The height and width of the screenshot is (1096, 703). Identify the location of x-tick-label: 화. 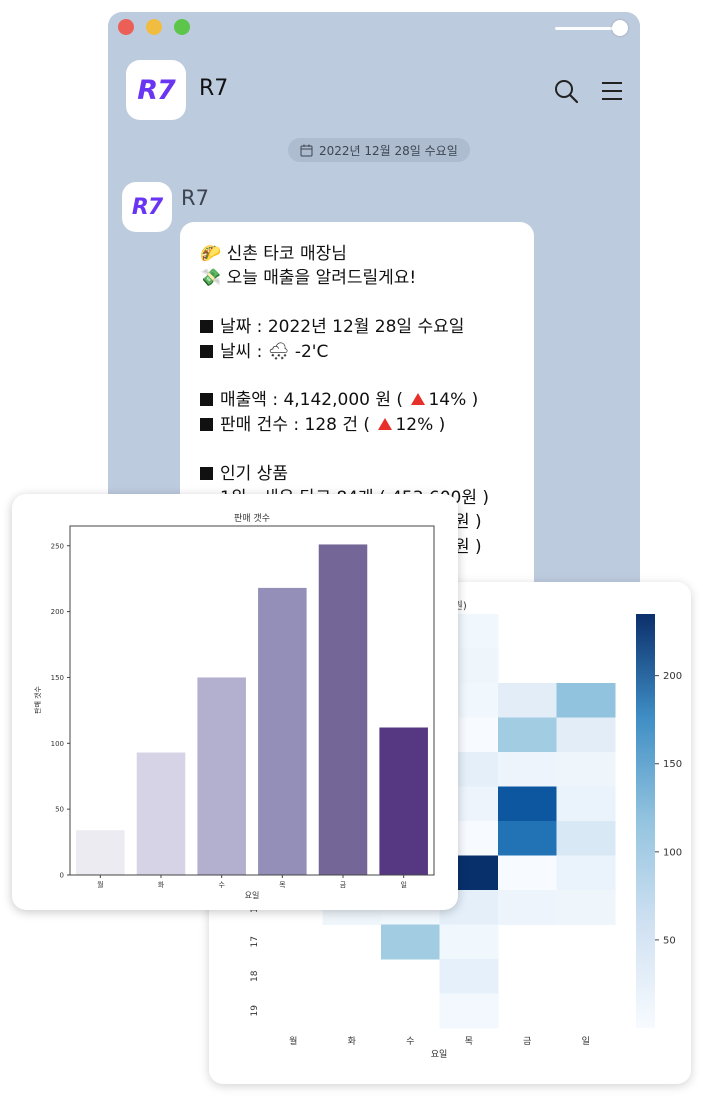
(161, 885).